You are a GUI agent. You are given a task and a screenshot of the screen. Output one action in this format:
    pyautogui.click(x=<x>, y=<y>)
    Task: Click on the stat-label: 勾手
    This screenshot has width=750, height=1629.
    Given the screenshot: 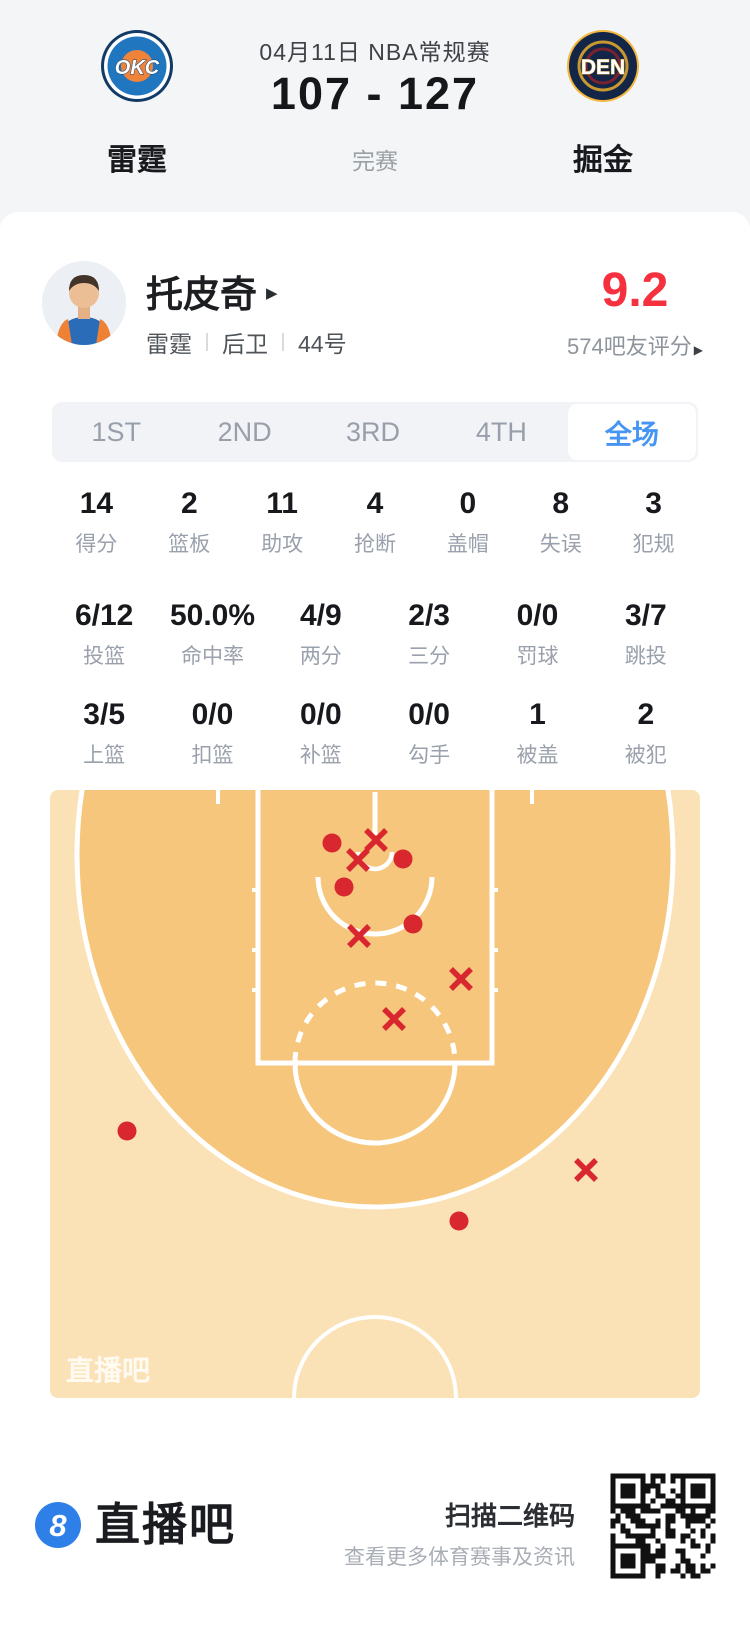 What is the action you would take?
    pyautogui.click(x=429, y=755)
    